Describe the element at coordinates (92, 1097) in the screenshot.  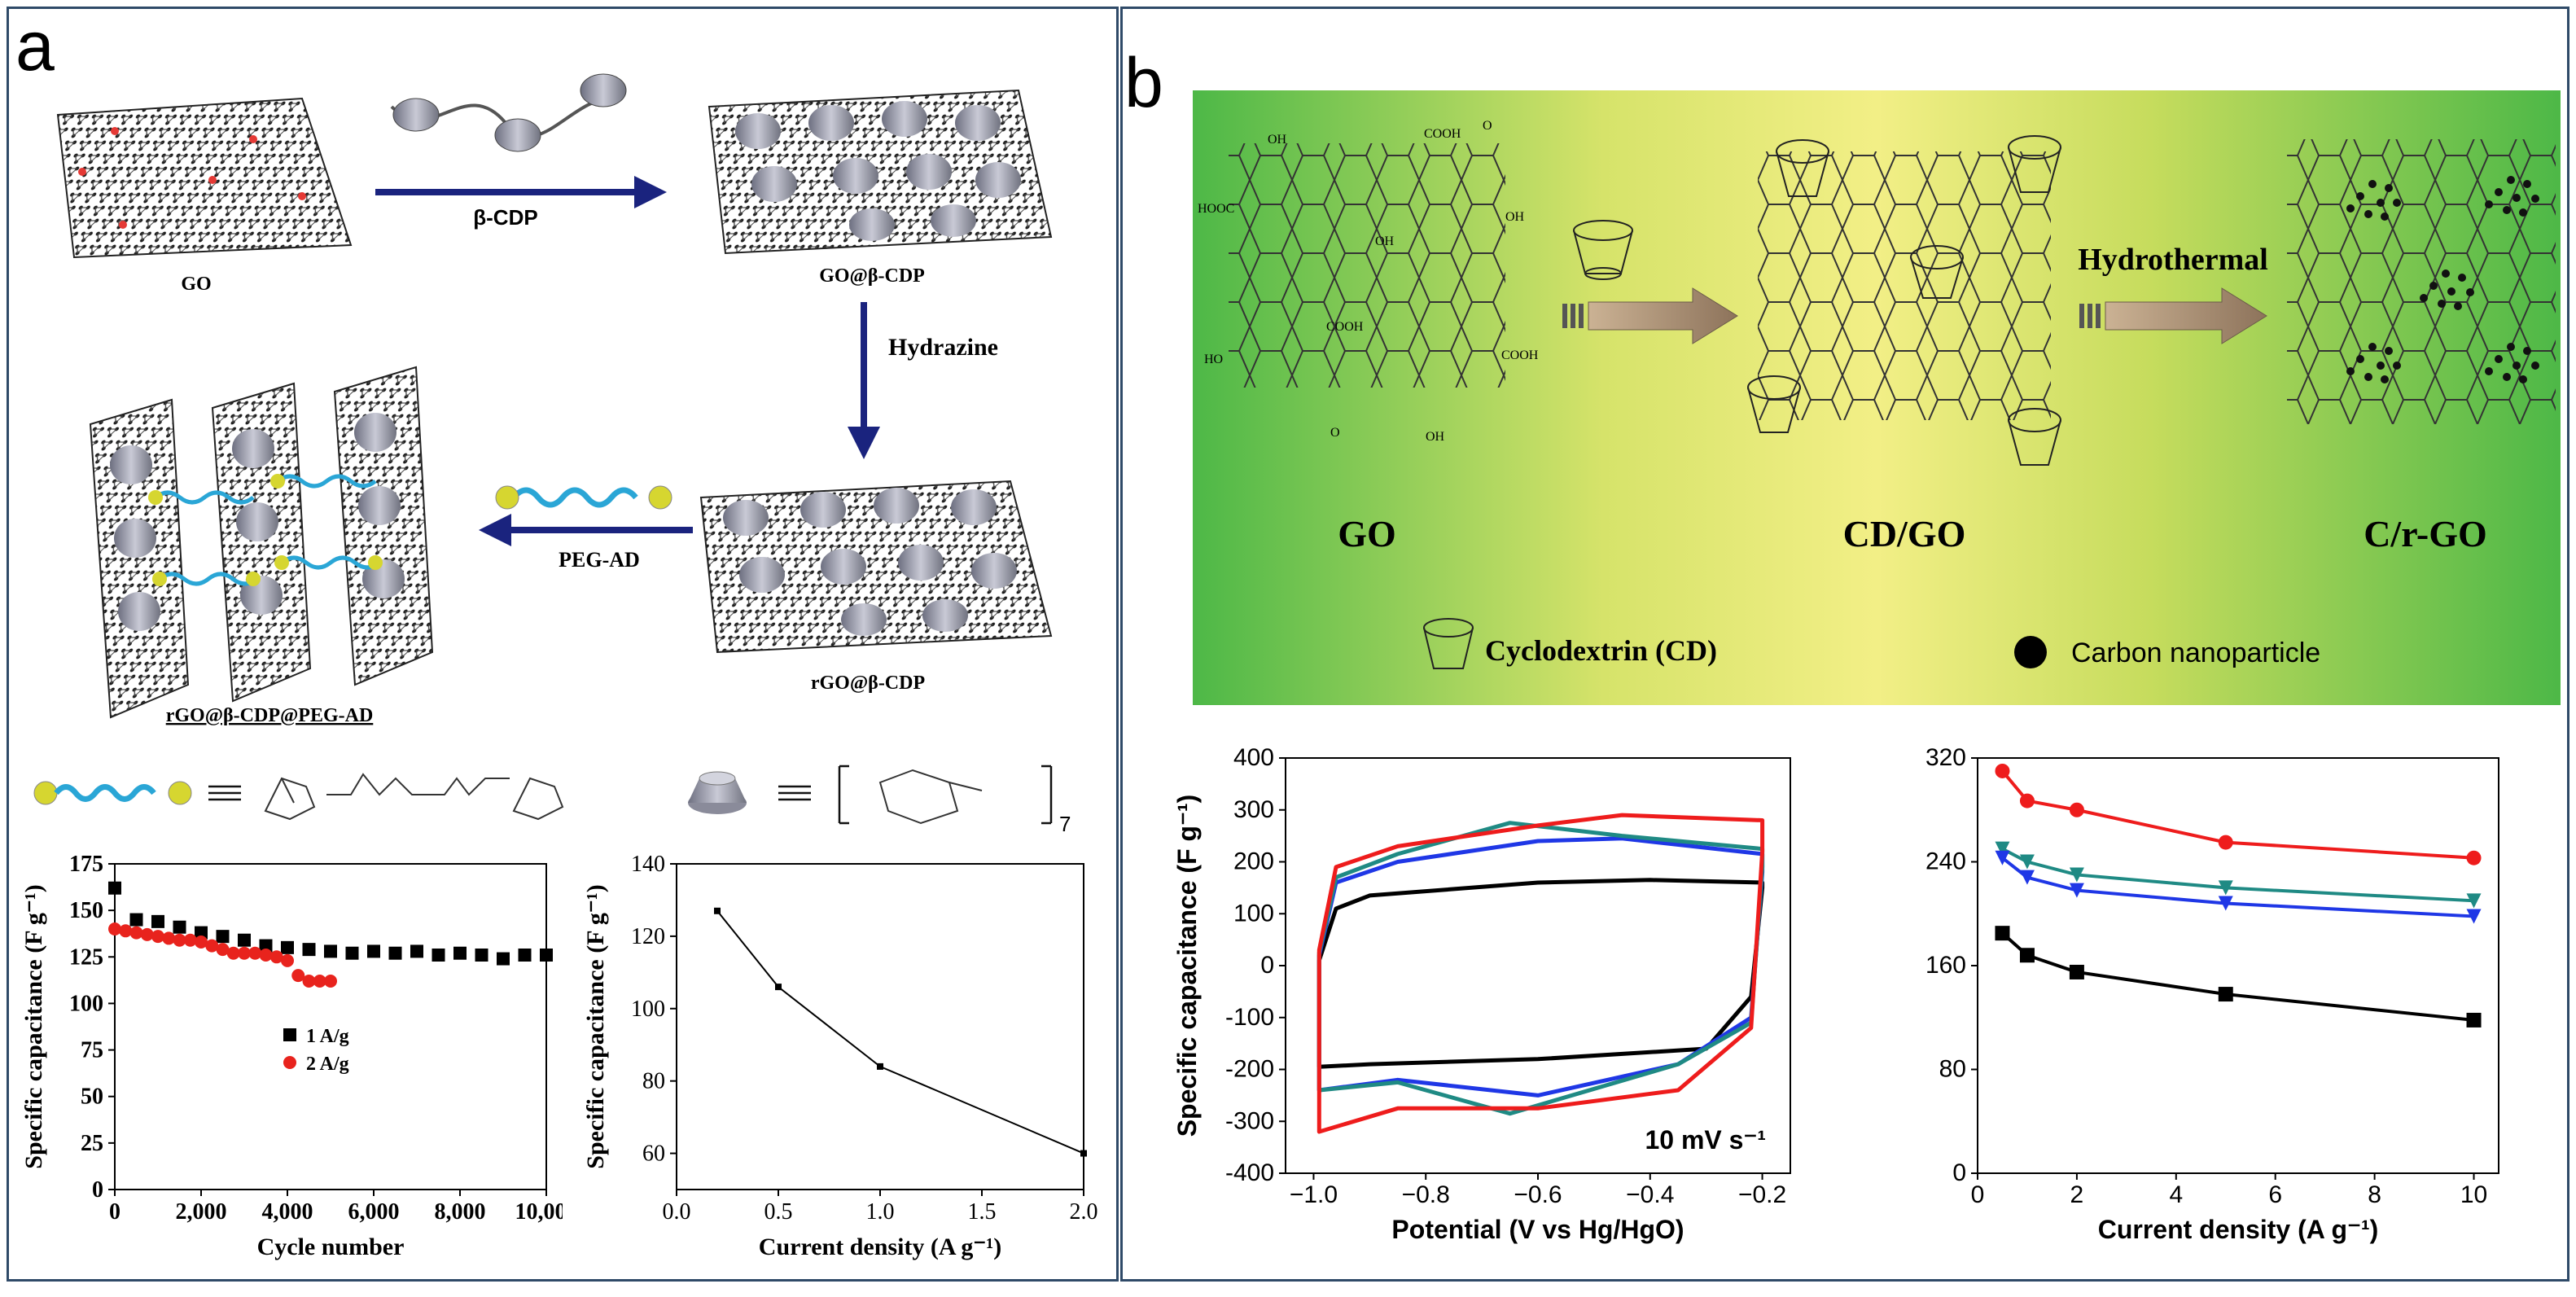
I see `y-tick-label: 50` at that location.